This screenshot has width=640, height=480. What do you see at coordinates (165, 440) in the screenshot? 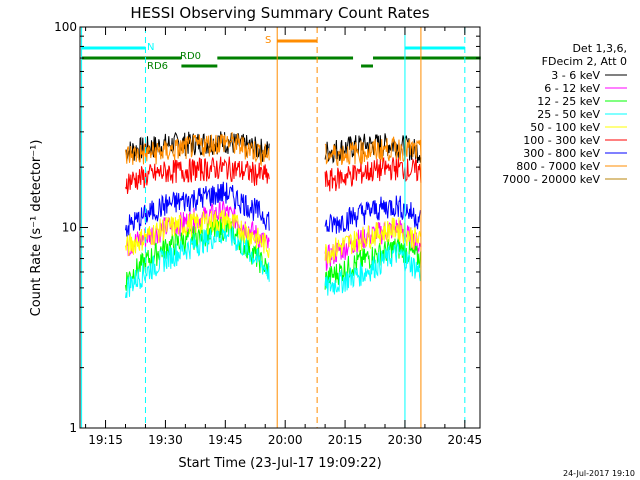
I see `x-tick-label: 19:30` at bounding box center [165, 440].